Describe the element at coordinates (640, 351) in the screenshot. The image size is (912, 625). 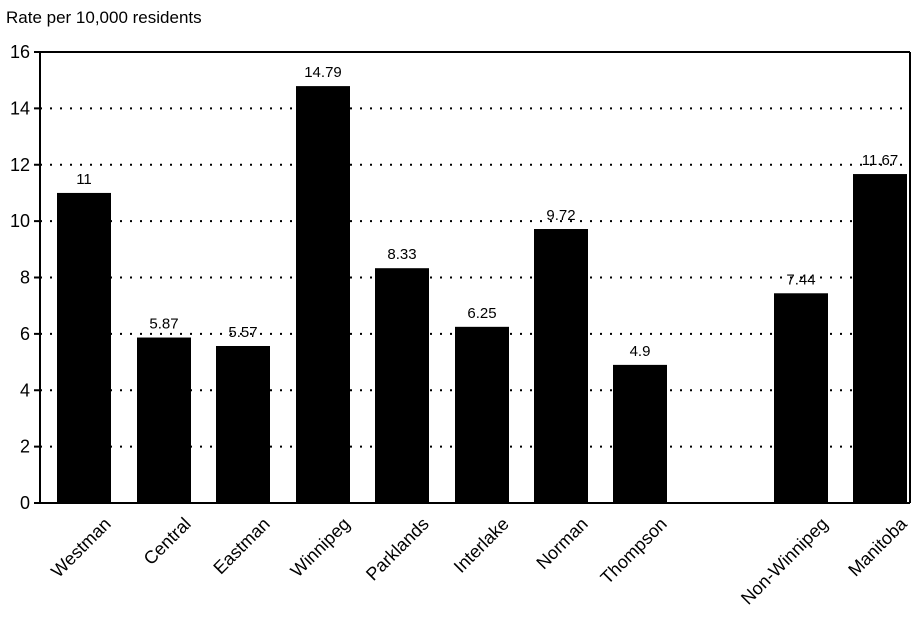
I see `bar-value-label: 4.9` at that location.